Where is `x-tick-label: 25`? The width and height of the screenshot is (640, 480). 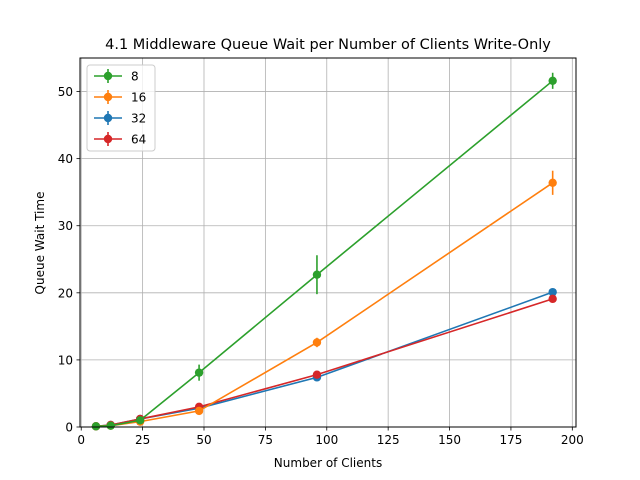
x-tick-label: 25 is located at coordinates (142, 440).